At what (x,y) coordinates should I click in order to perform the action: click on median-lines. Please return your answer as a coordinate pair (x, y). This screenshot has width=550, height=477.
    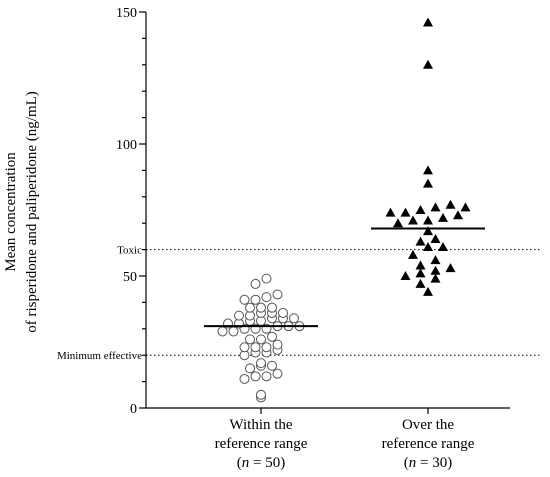
    Looking at the image, I should click on (344, 277).